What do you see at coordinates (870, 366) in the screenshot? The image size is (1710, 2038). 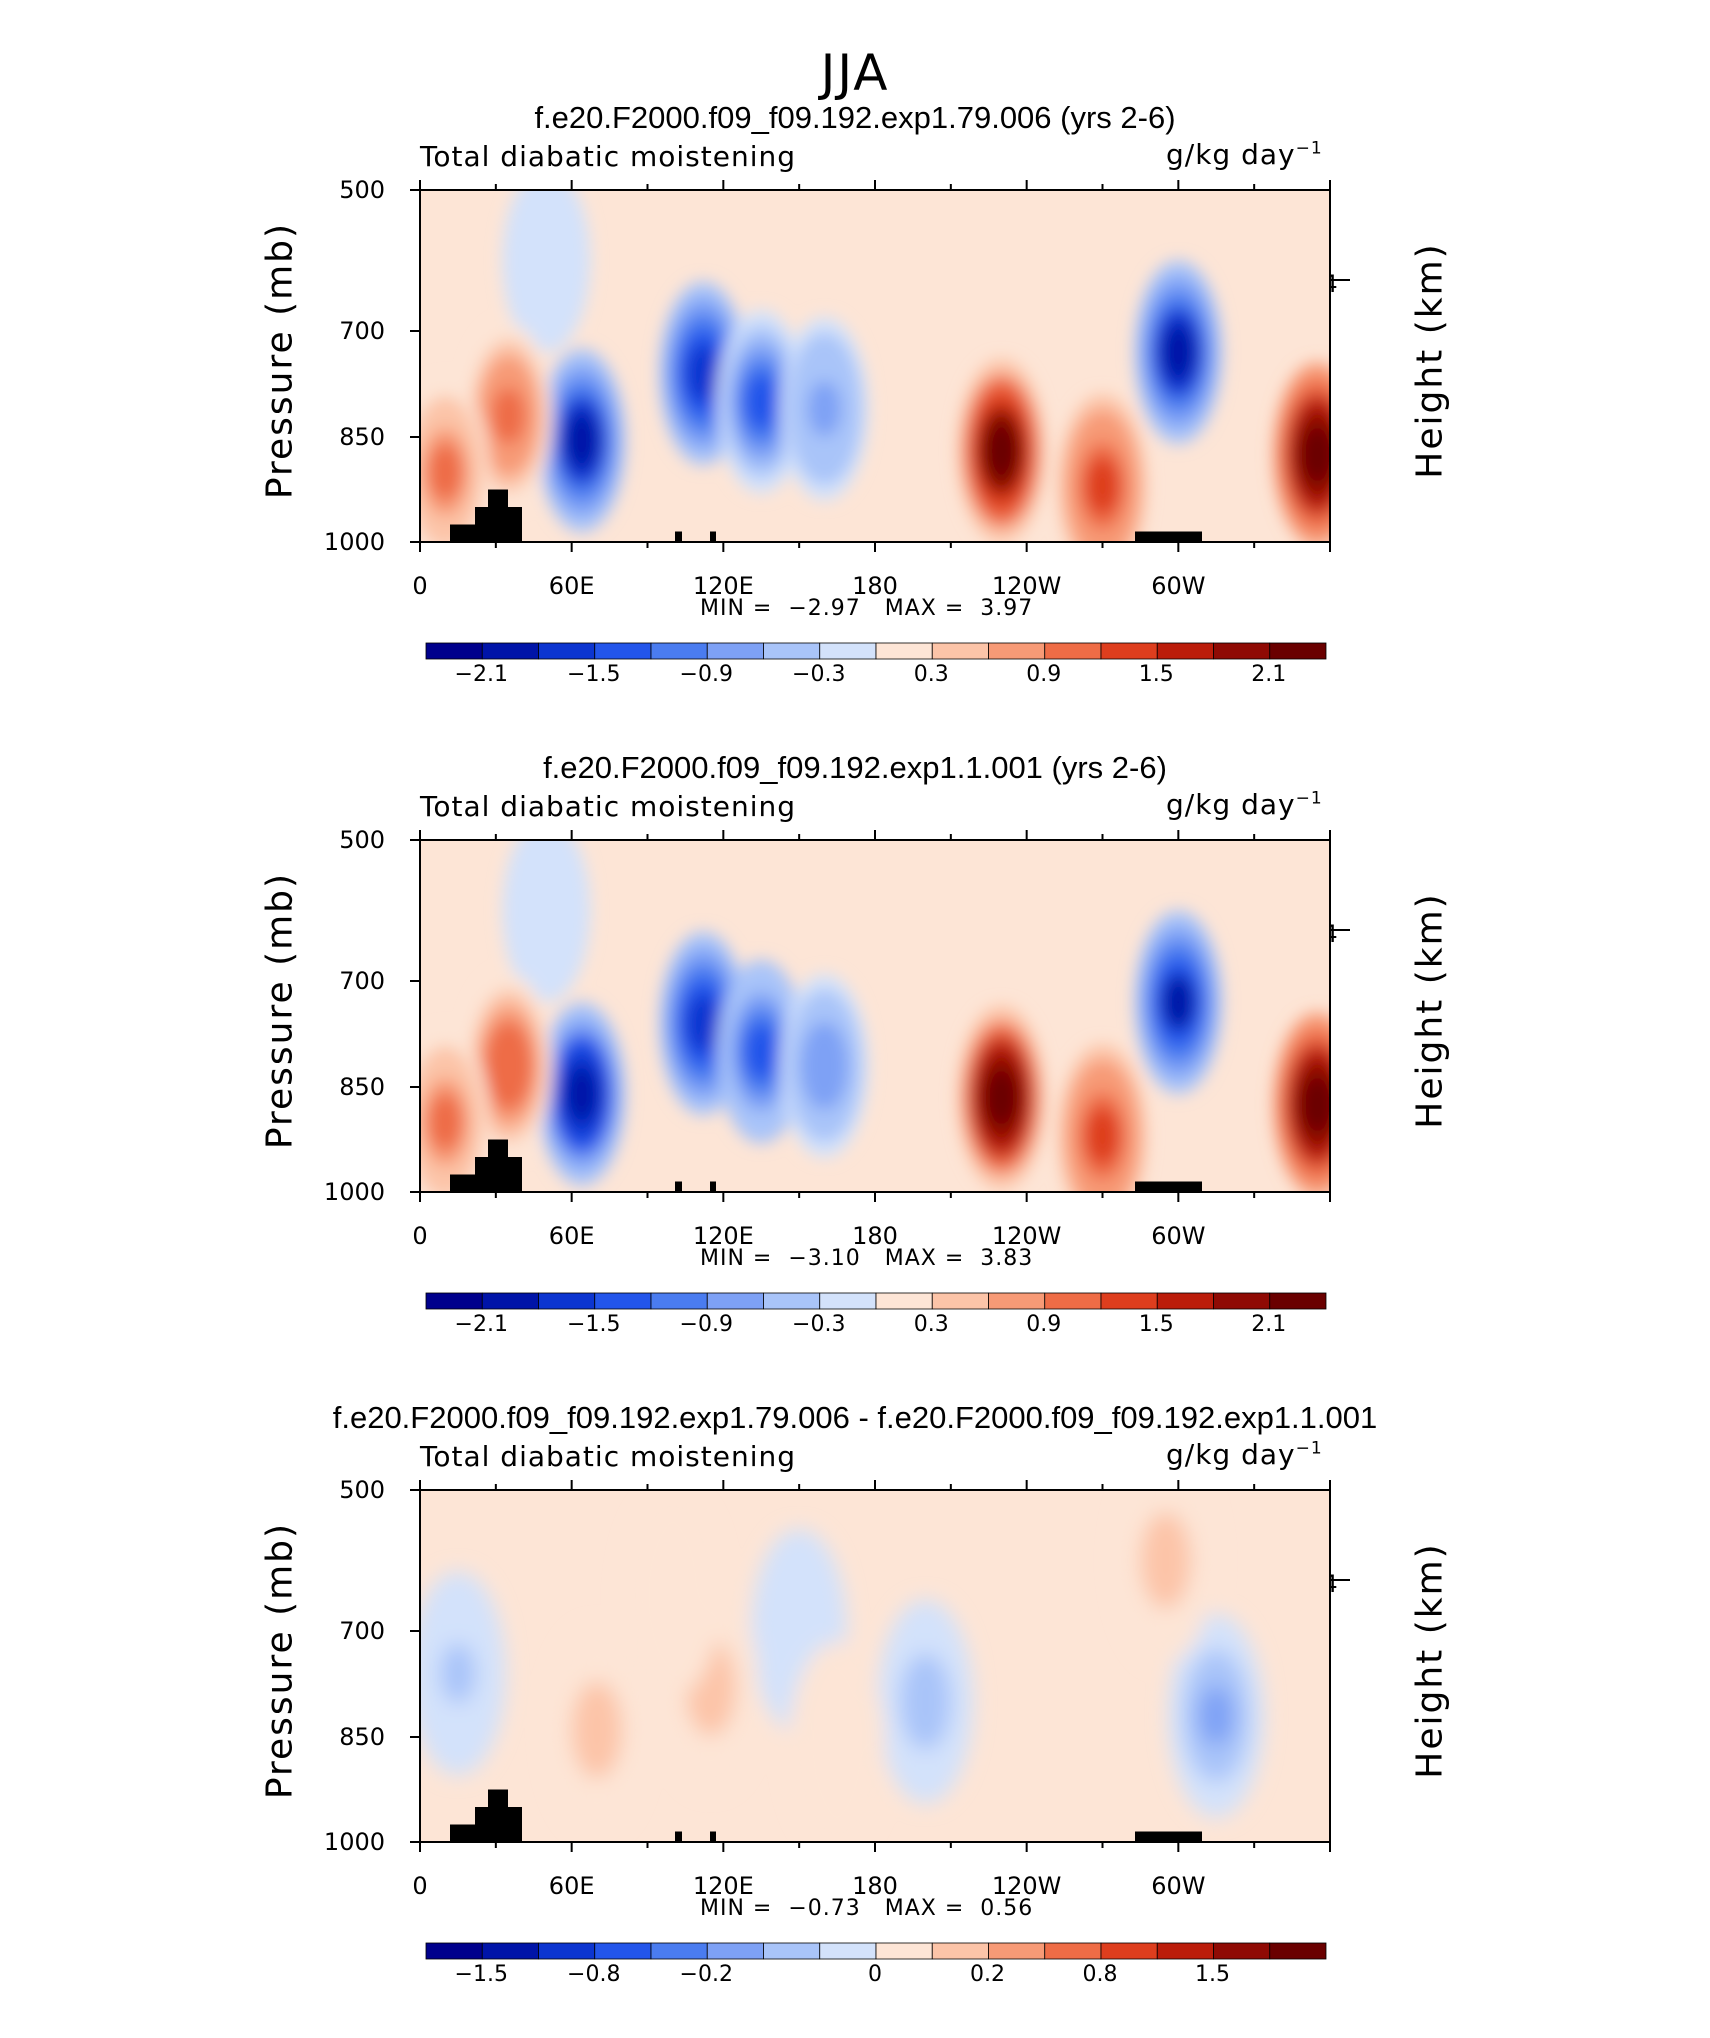 I see `contour-plot` at bounding box center [870, 366].